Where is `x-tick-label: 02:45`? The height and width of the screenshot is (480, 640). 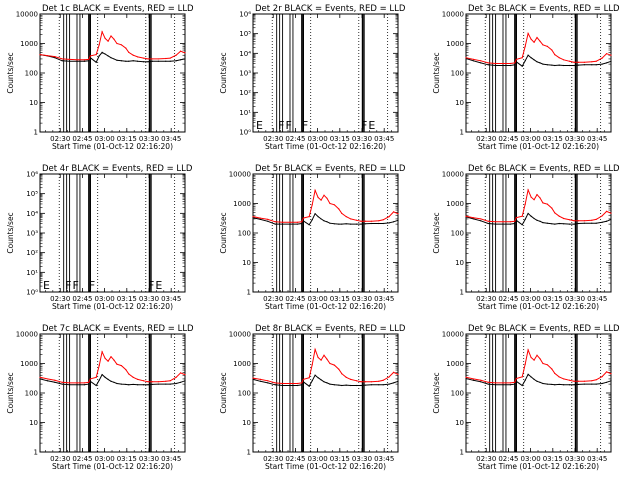
x-tick-label: 02:45 is located at coordinates (82, 459).